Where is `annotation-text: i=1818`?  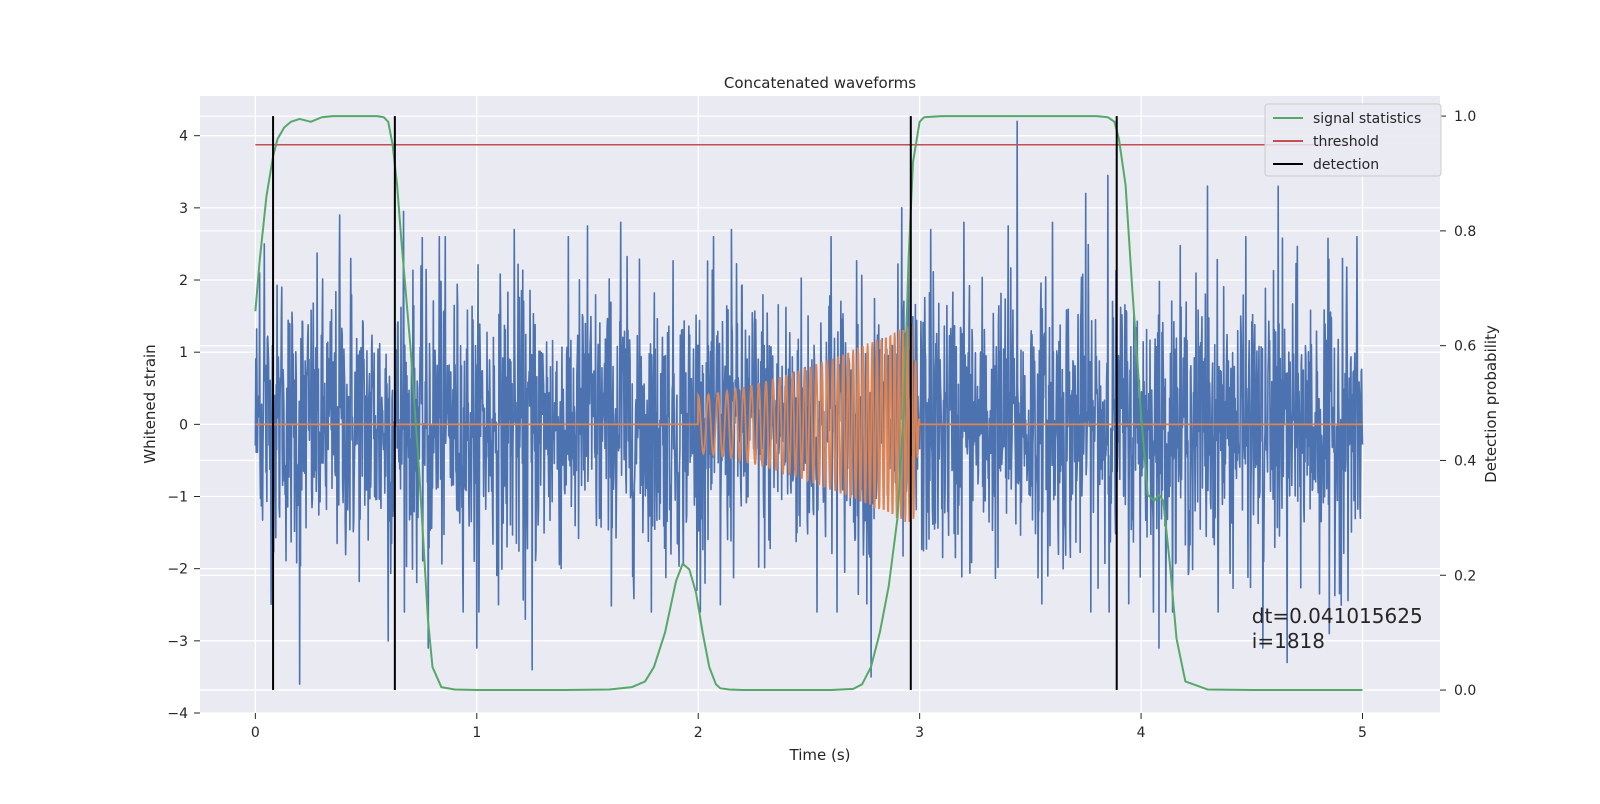
annotation-text: i=1818 is located at coordinates (1288, 641).